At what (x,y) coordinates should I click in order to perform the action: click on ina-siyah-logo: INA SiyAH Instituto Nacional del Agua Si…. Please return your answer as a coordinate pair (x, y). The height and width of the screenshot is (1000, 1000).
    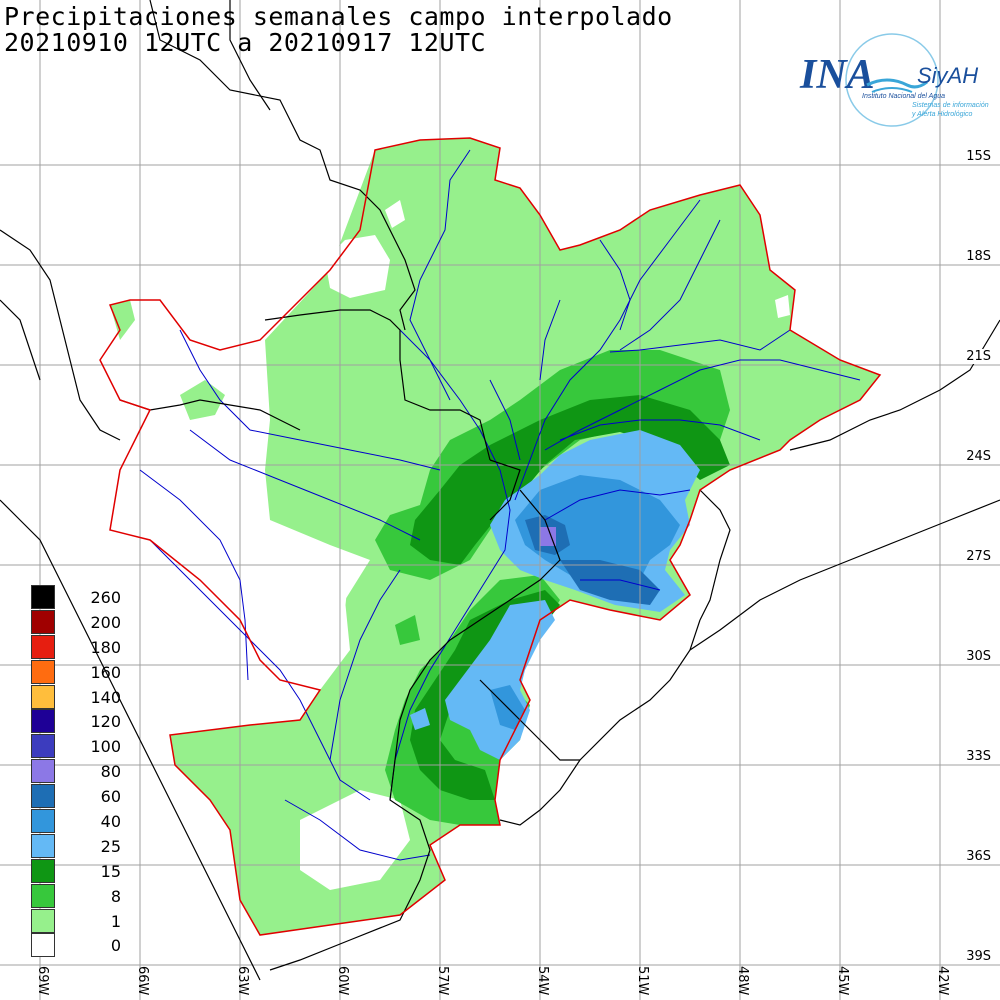
    Looking at the image, I should click on (894, 80).